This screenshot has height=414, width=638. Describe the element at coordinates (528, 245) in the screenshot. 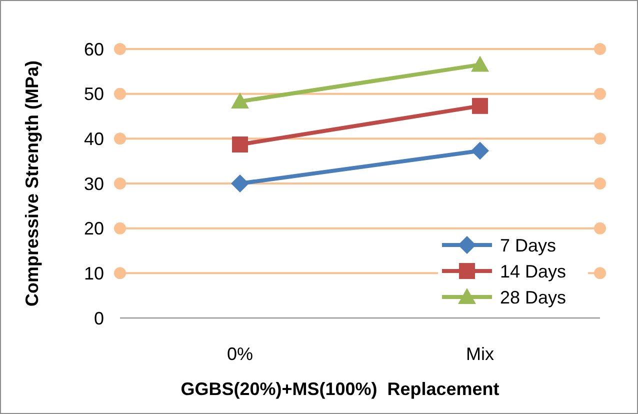

I see `legend-label: 7 Days` at that location.